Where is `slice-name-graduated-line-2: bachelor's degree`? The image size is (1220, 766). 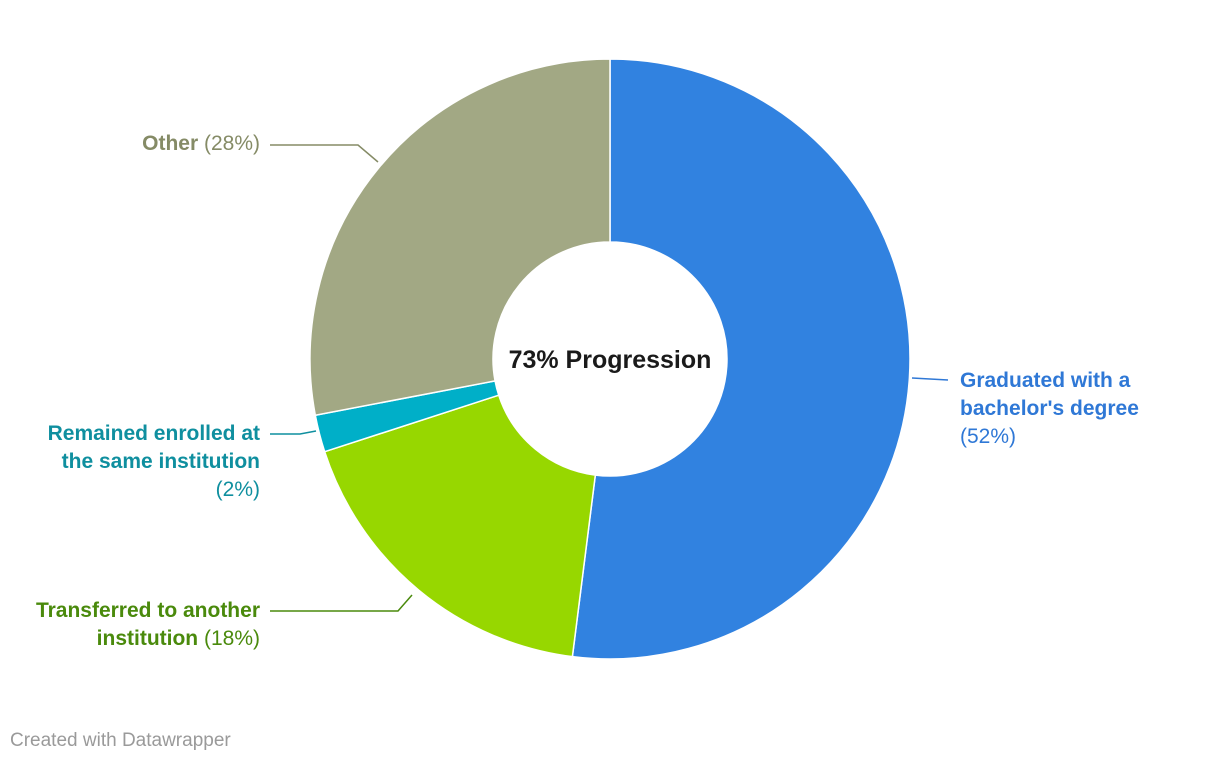
slice-name-graduated-line-2: bachelor's degree is located at coordinates (1049, 408).